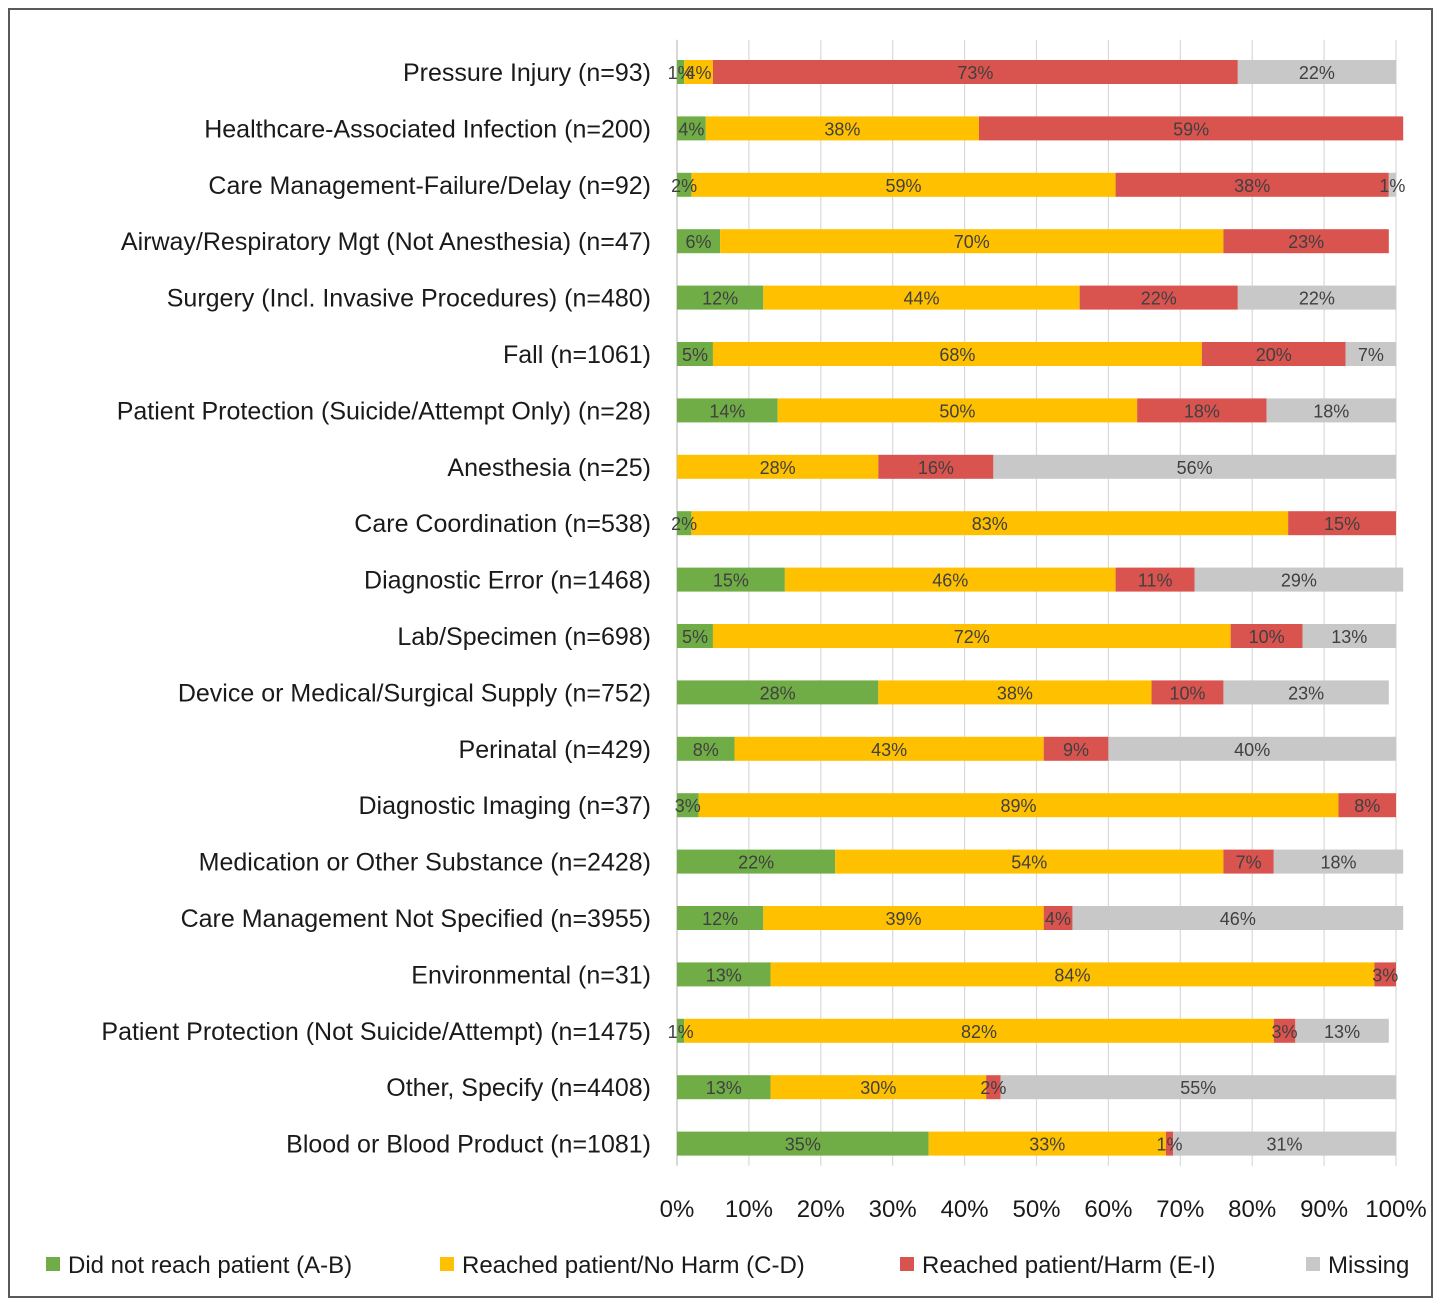 Image resolution: width=1436 pixels, height=1299 pixels. I want to click on data-label: 20%, so click(1274, 355).